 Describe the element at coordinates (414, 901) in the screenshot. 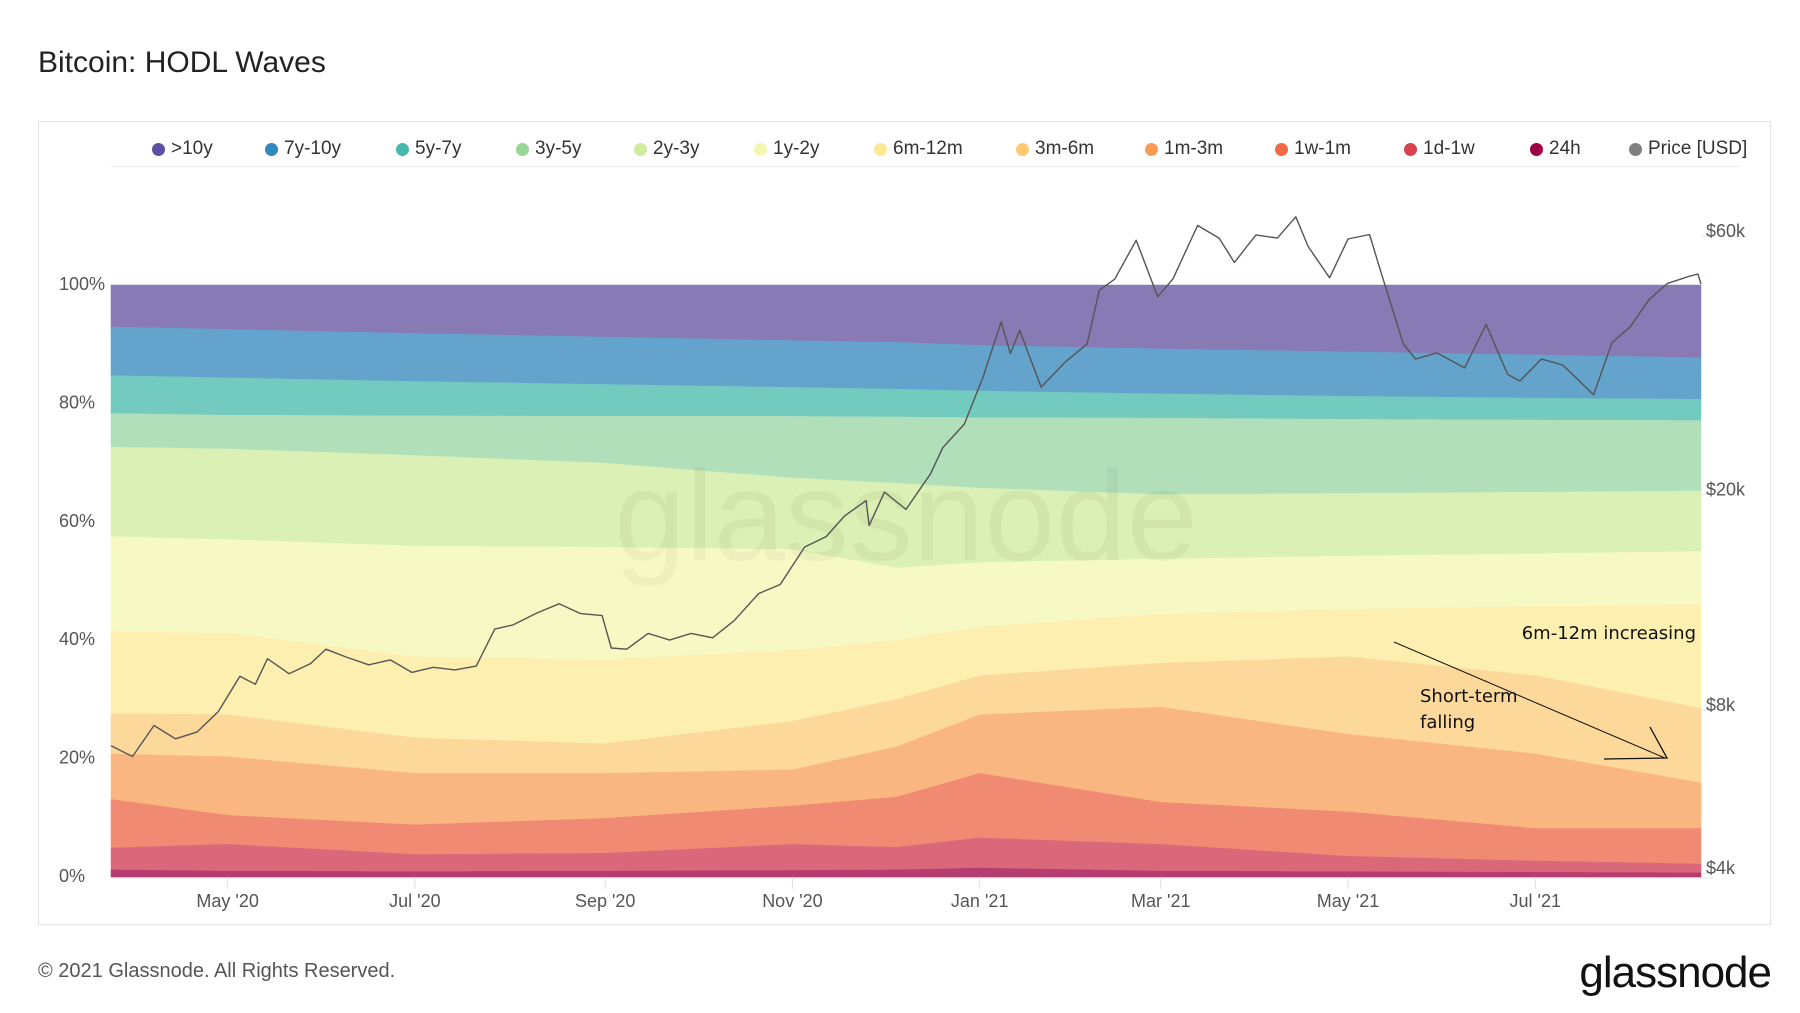

I see `x-tick-label: Jul '20` at that location.